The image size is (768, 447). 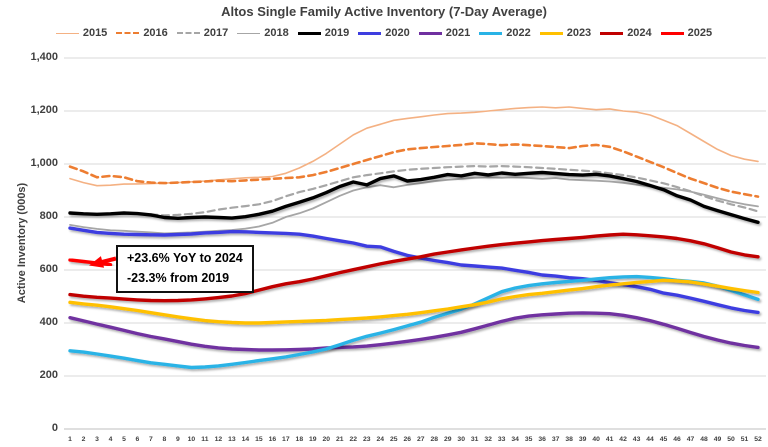 I want to click on x-tick-label-15: 15, so click(x=259, y=439).